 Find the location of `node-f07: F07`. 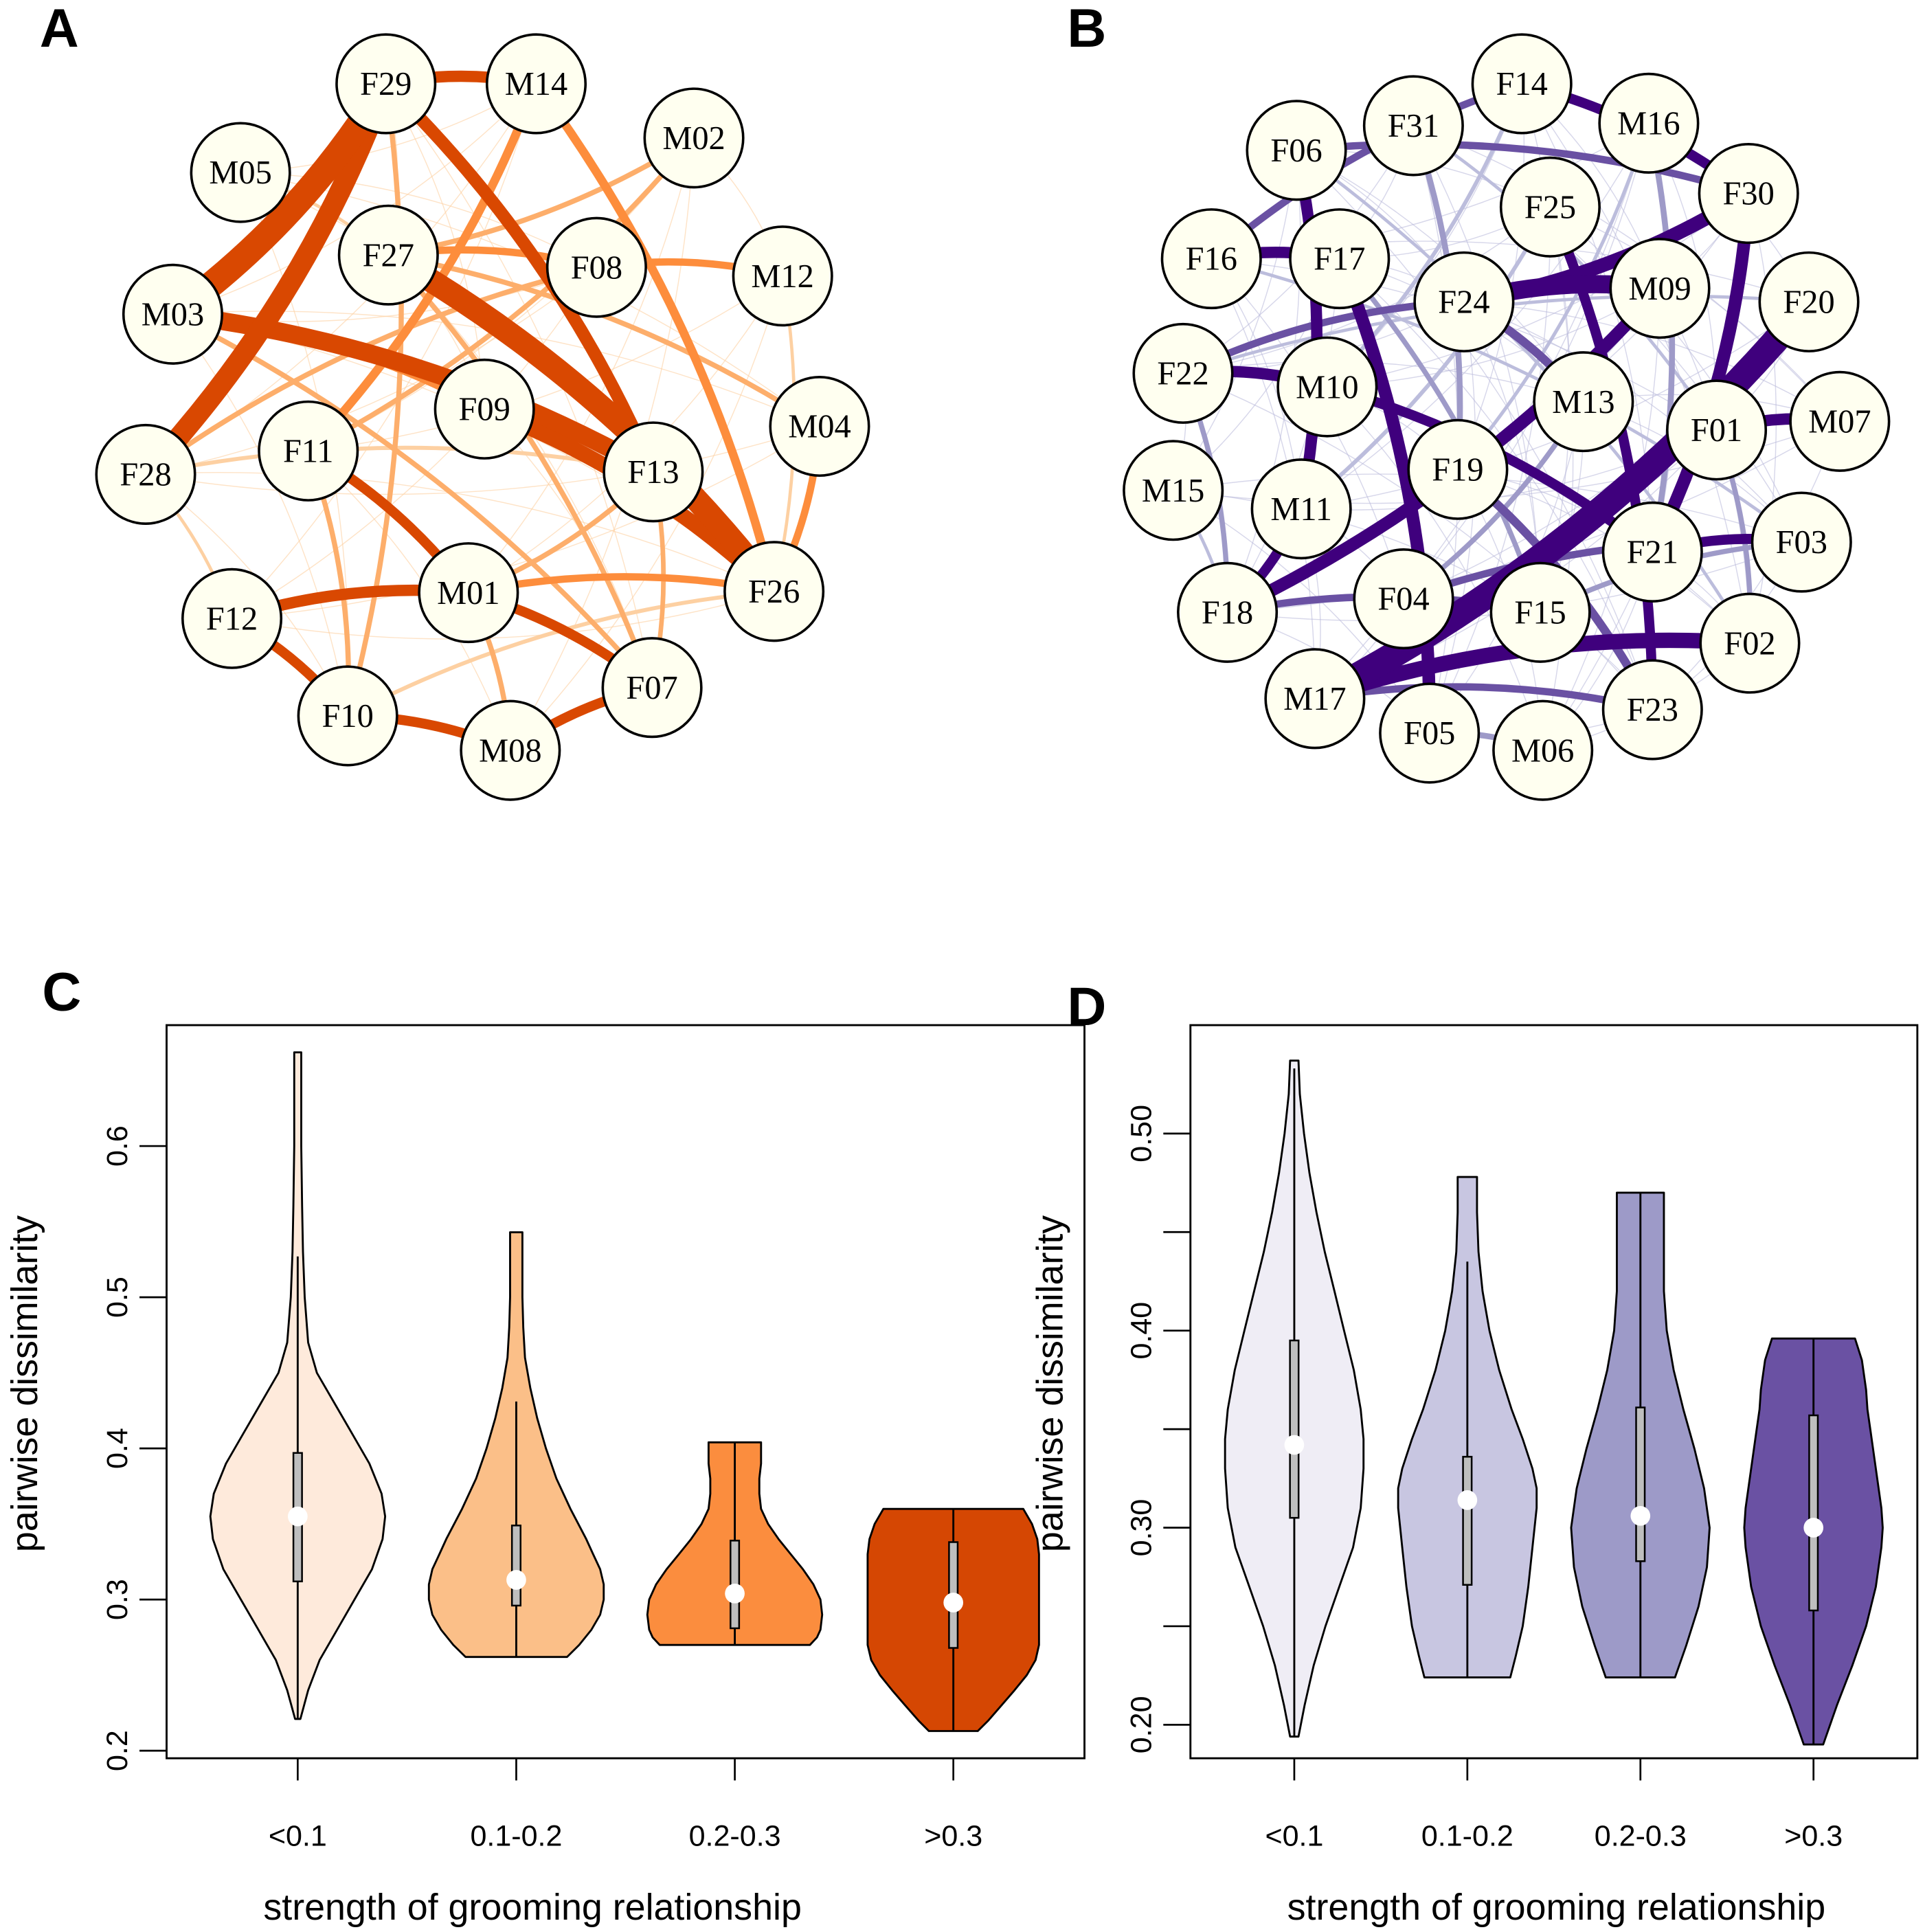

node-f07: F07 is located at coordinates (652, 688).